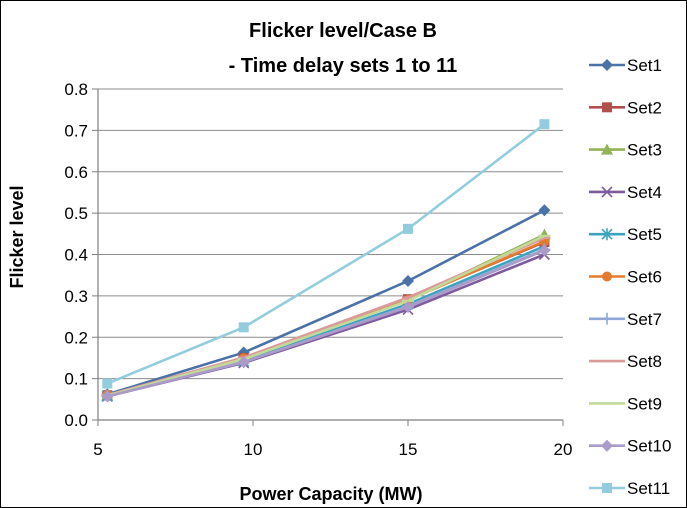 Image resolution: width=687 pixels, height=508 pixels. What do you see at coordinates (625, 234) in the screenshot?
I see `legend-item-set5: Set5` at bounding box center [625, 234].